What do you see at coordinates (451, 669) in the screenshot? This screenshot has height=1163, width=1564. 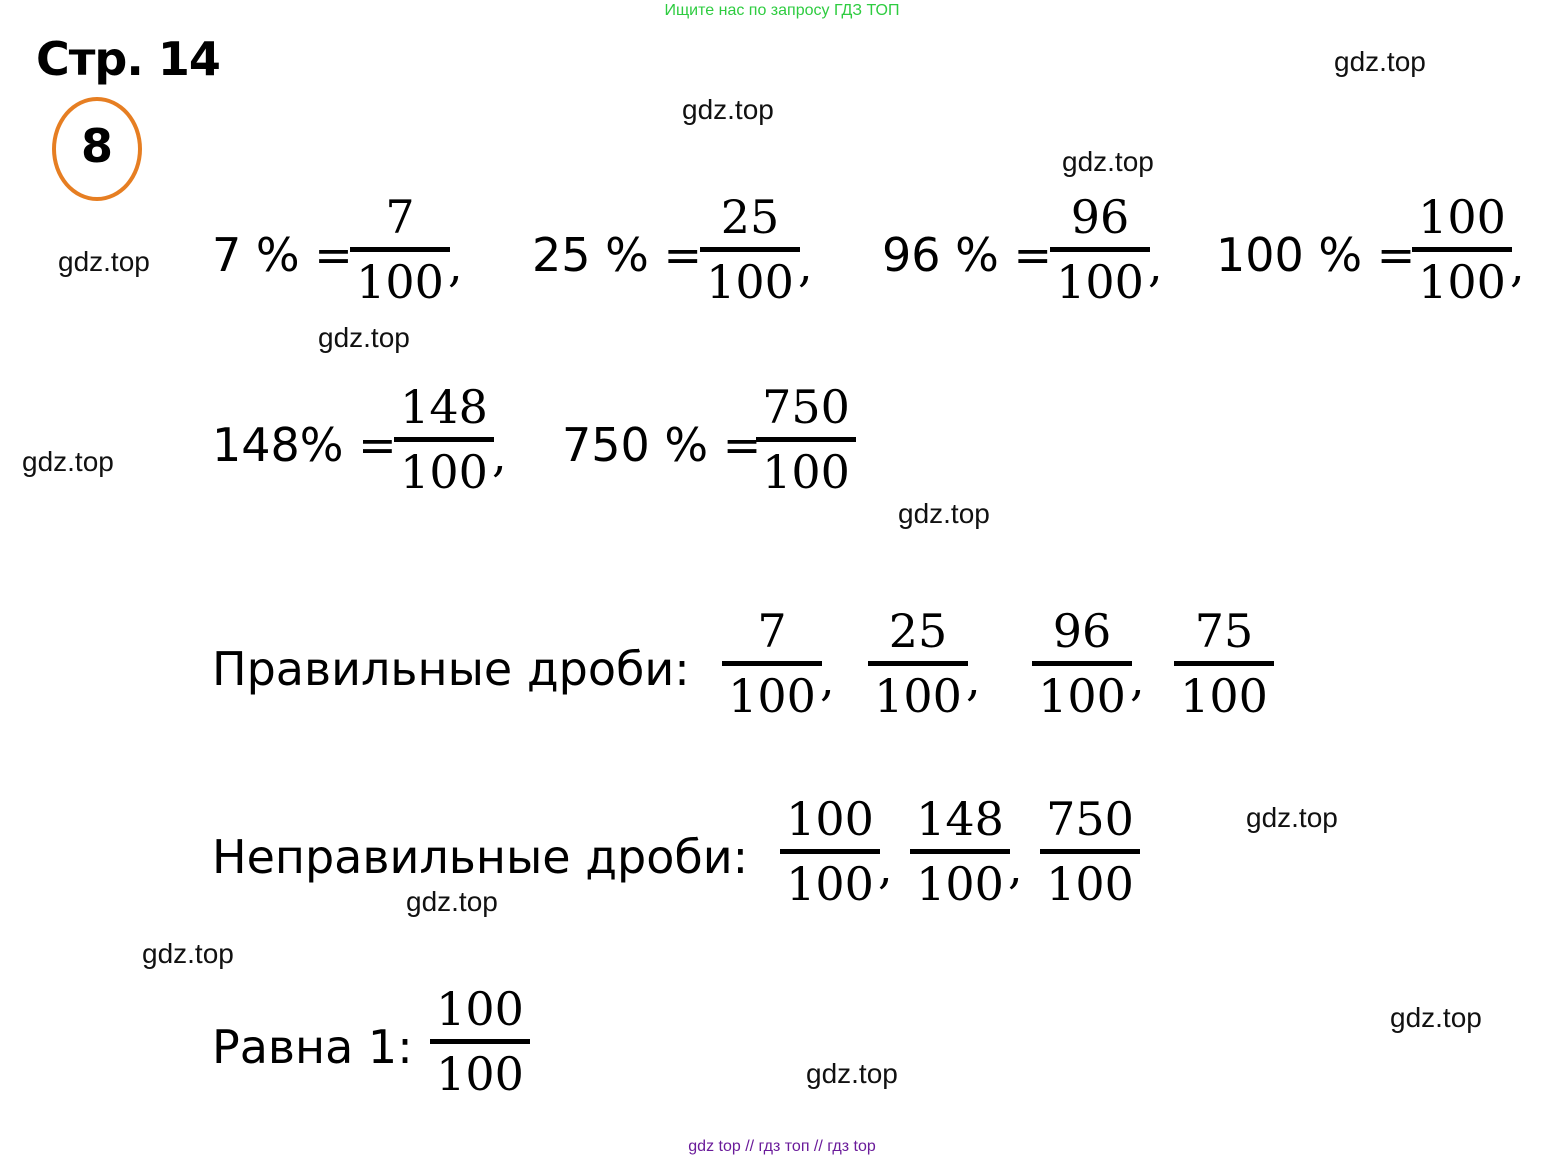 I see `proper-fractions-label: Правильные дроби:` at bounding box center [451, 669].